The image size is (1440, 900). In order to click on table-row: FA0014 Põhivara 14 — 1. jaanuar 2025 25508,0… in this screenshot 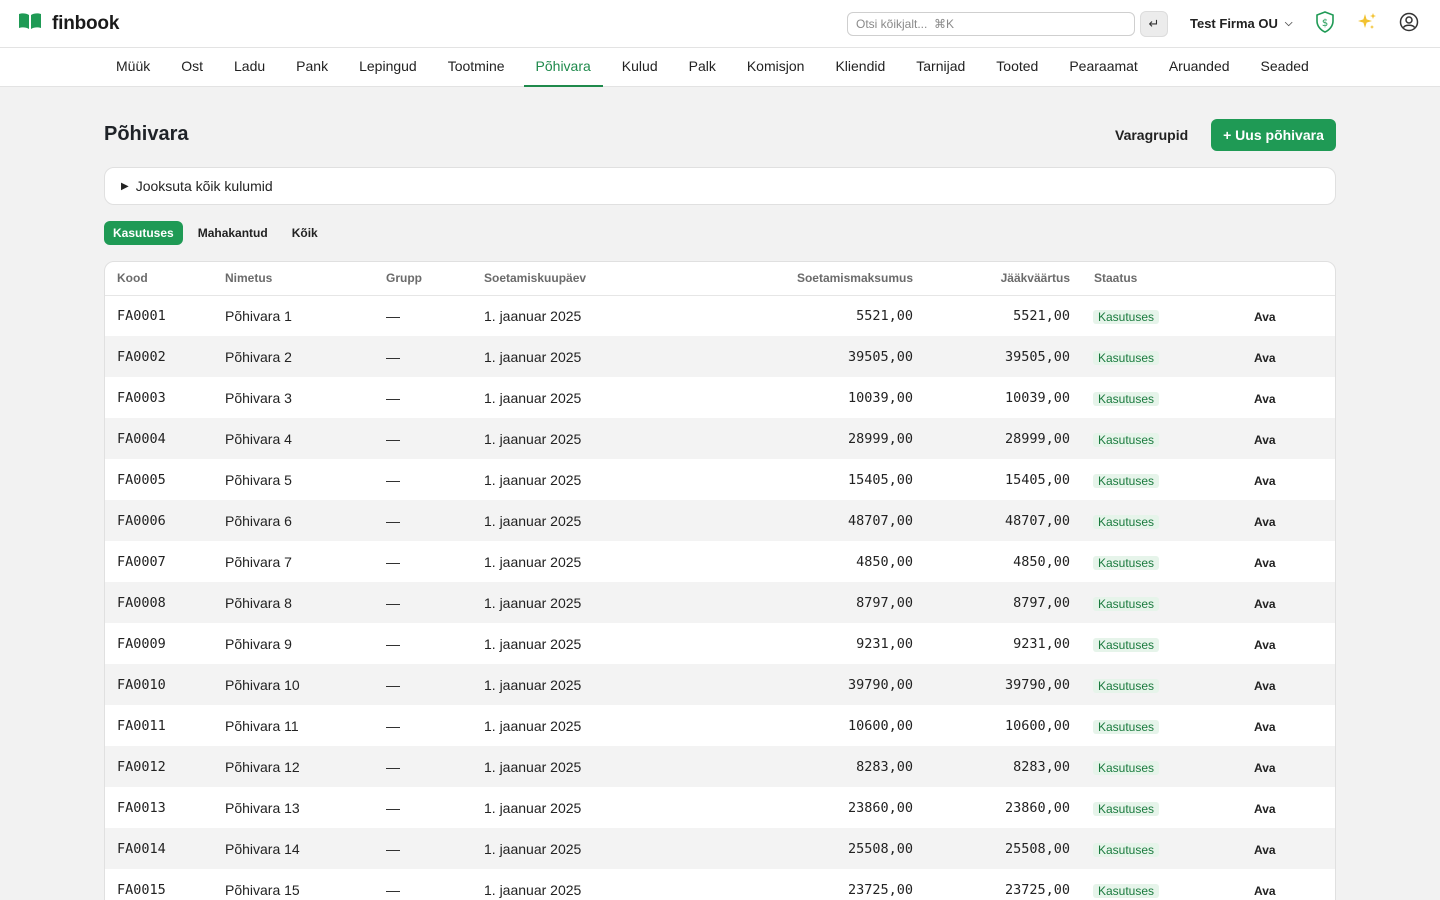, I will do `click(720, 848)`.